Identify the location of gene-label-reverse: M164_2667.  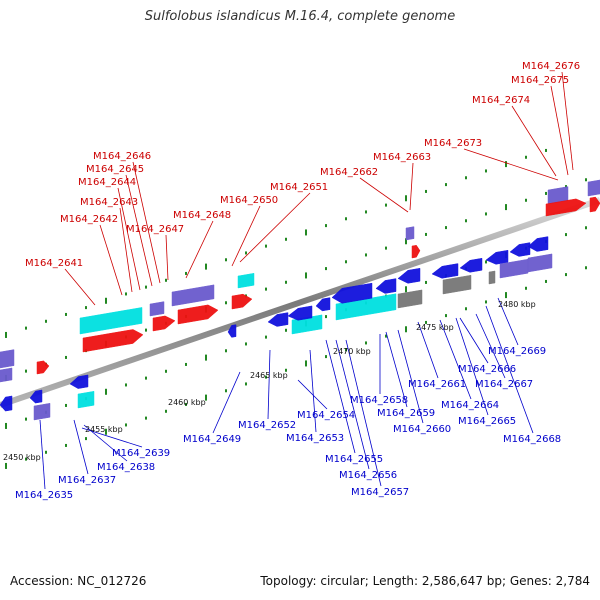
(504, 384).